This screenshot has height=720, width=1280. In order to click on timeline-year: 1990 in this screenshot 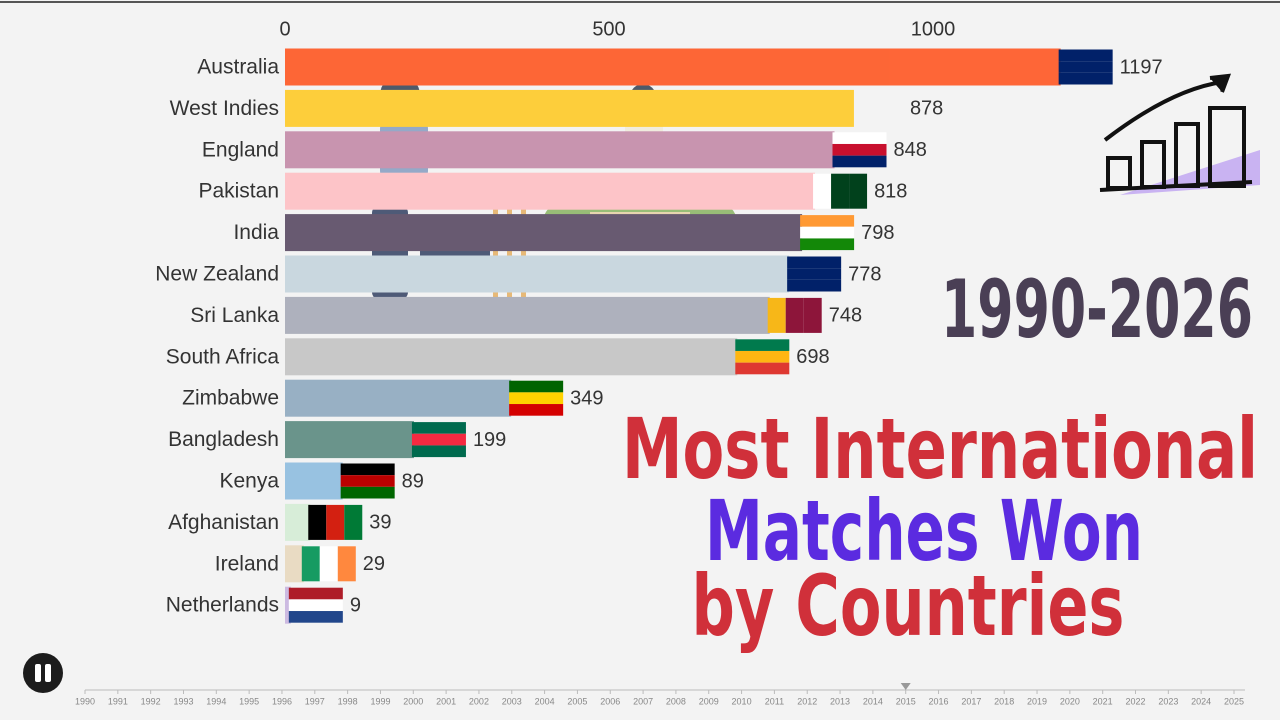, I will do `click(85, 701)`.